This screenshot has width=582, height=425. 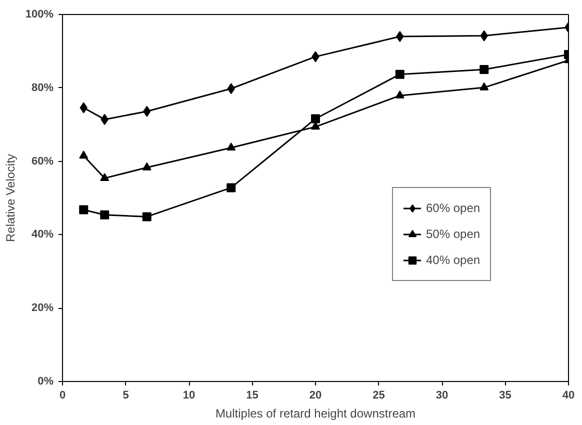 What do you see at coordinates (62, 396) in the screenshot?
I see `x-tick-label: 0` at bounding box center [62, 396].